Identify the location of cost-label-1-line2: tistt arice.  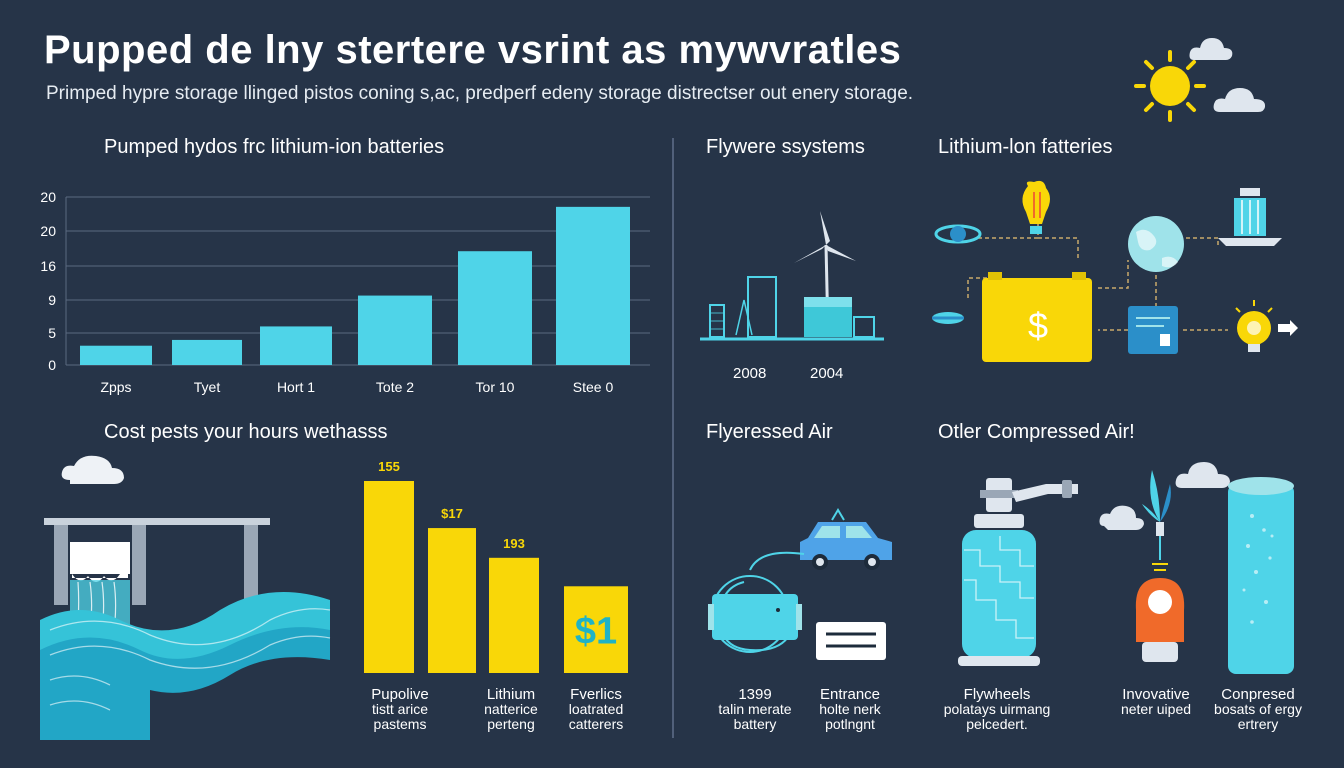
(399, 709).